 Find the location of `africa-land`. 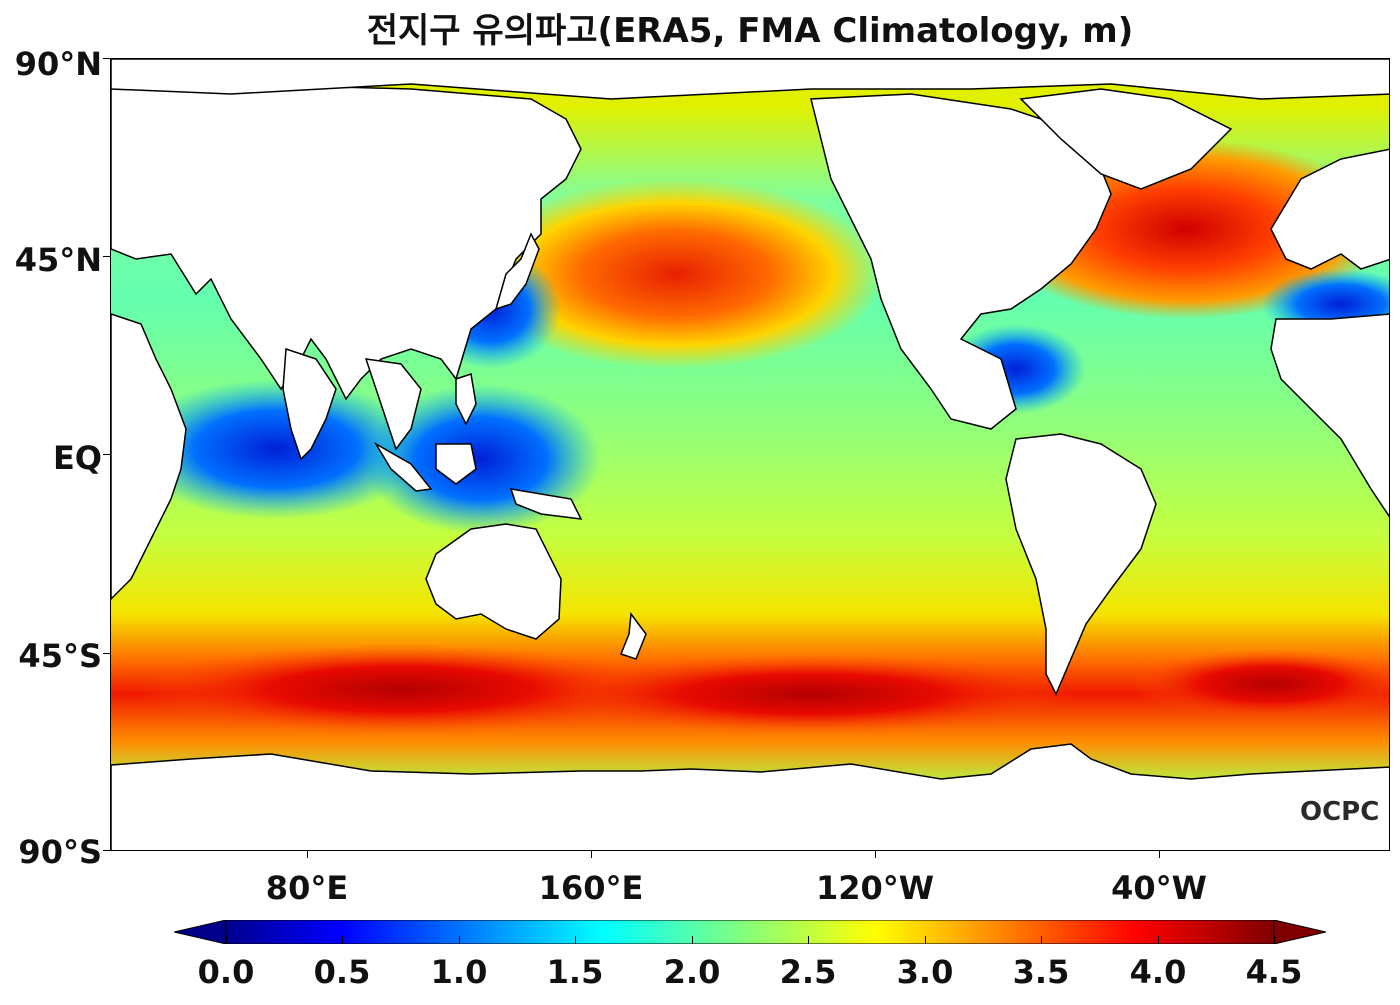

africa-land is located at coordinates (149, 457).